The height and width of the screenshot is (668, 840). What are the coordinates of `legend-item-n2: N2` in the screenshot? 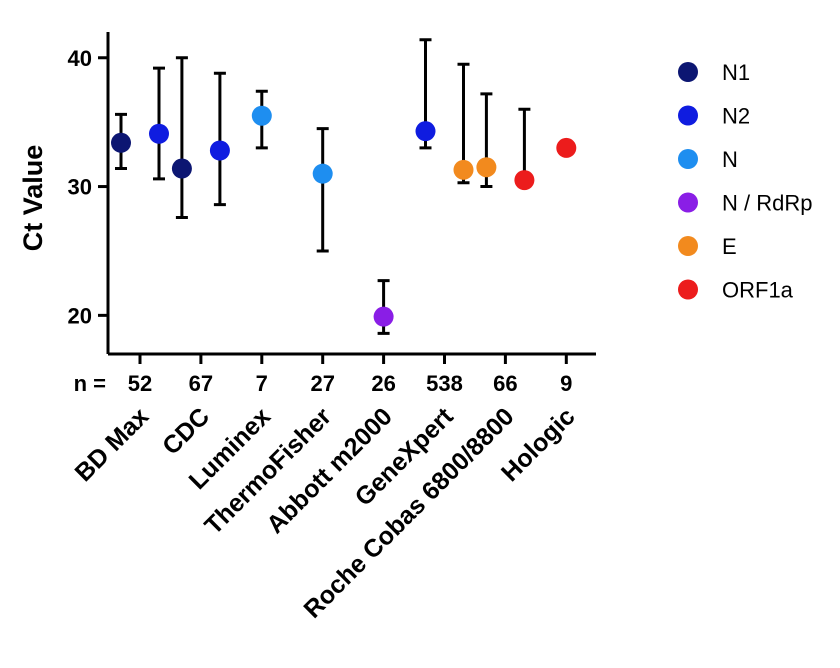 It's located at (714, 116).